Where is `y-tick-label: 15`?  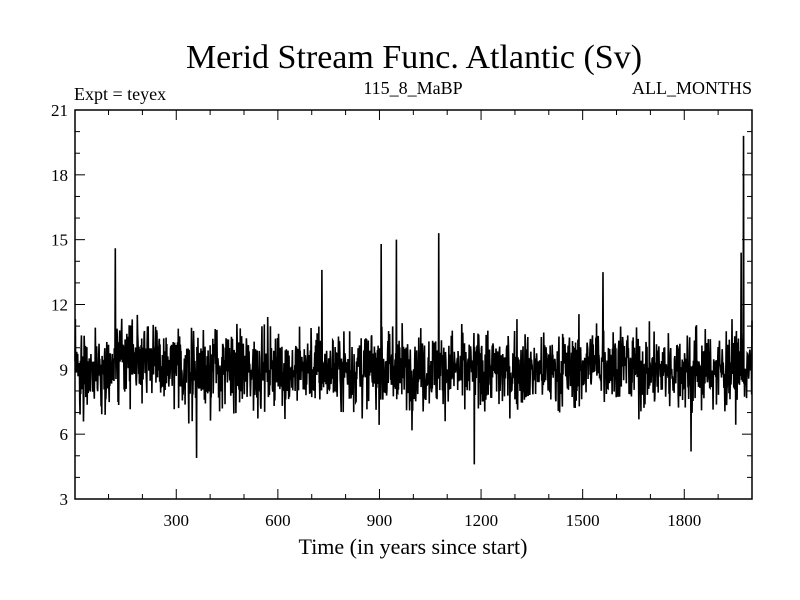 y-tick-label: 15 is located at coordinates (59, 240).